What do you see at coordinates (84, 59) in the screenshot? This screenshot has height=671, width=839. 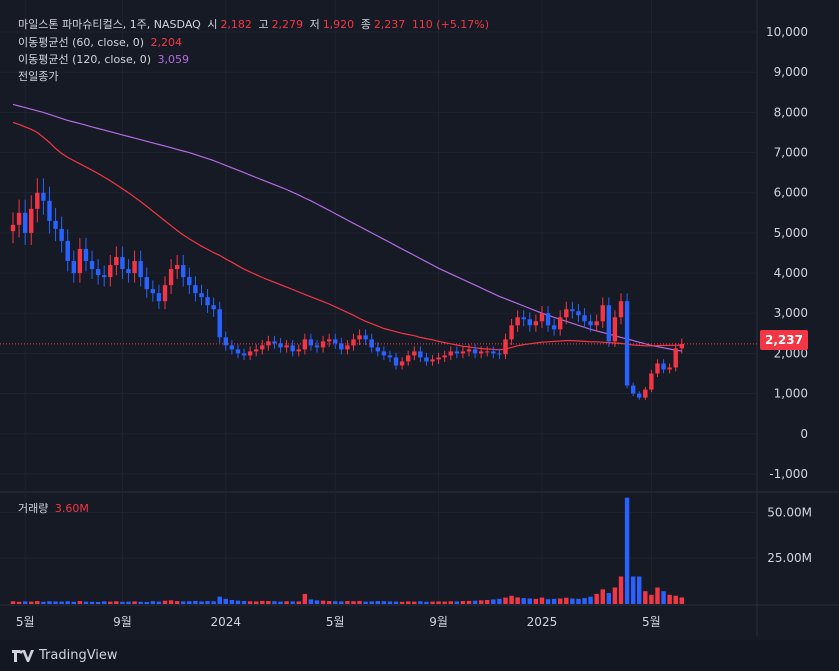 I see `ma120-label: 이동평균선 (120, close, 0)` at bounding box center [84, 59].